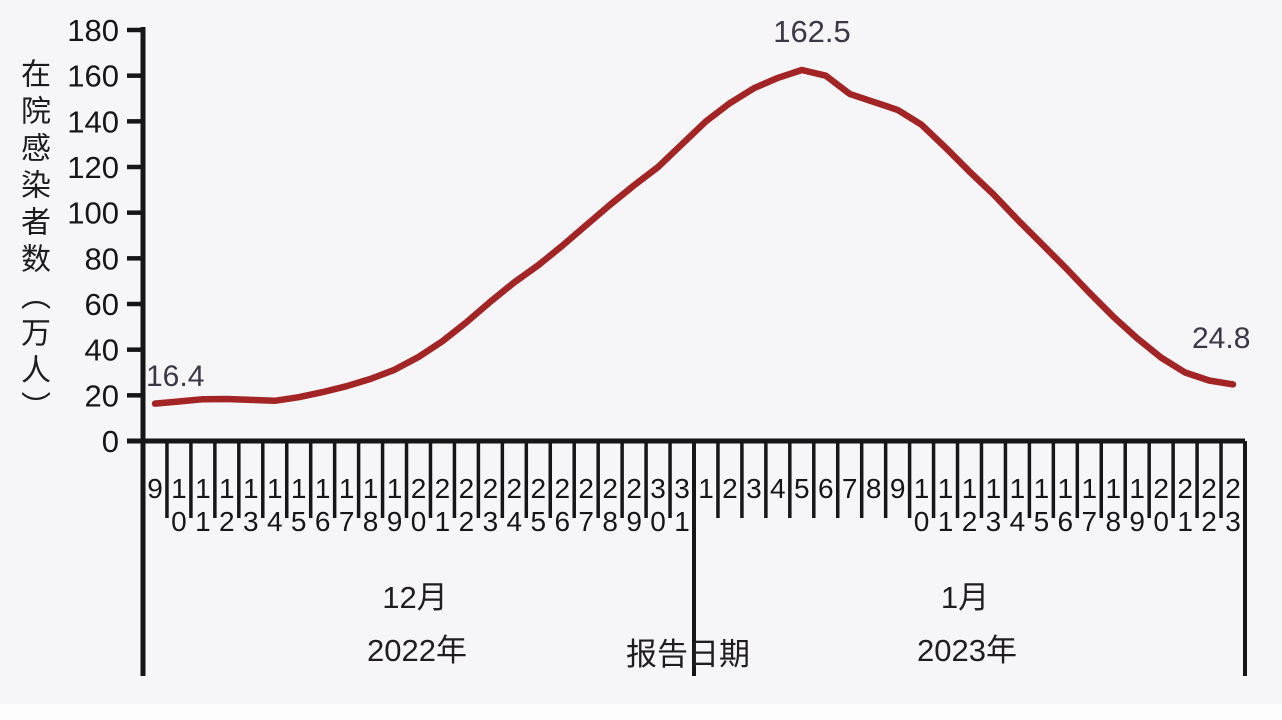 This screenshot has height=720, width=1282. I want to click on y-tick-label: 80, so click(102, 258).